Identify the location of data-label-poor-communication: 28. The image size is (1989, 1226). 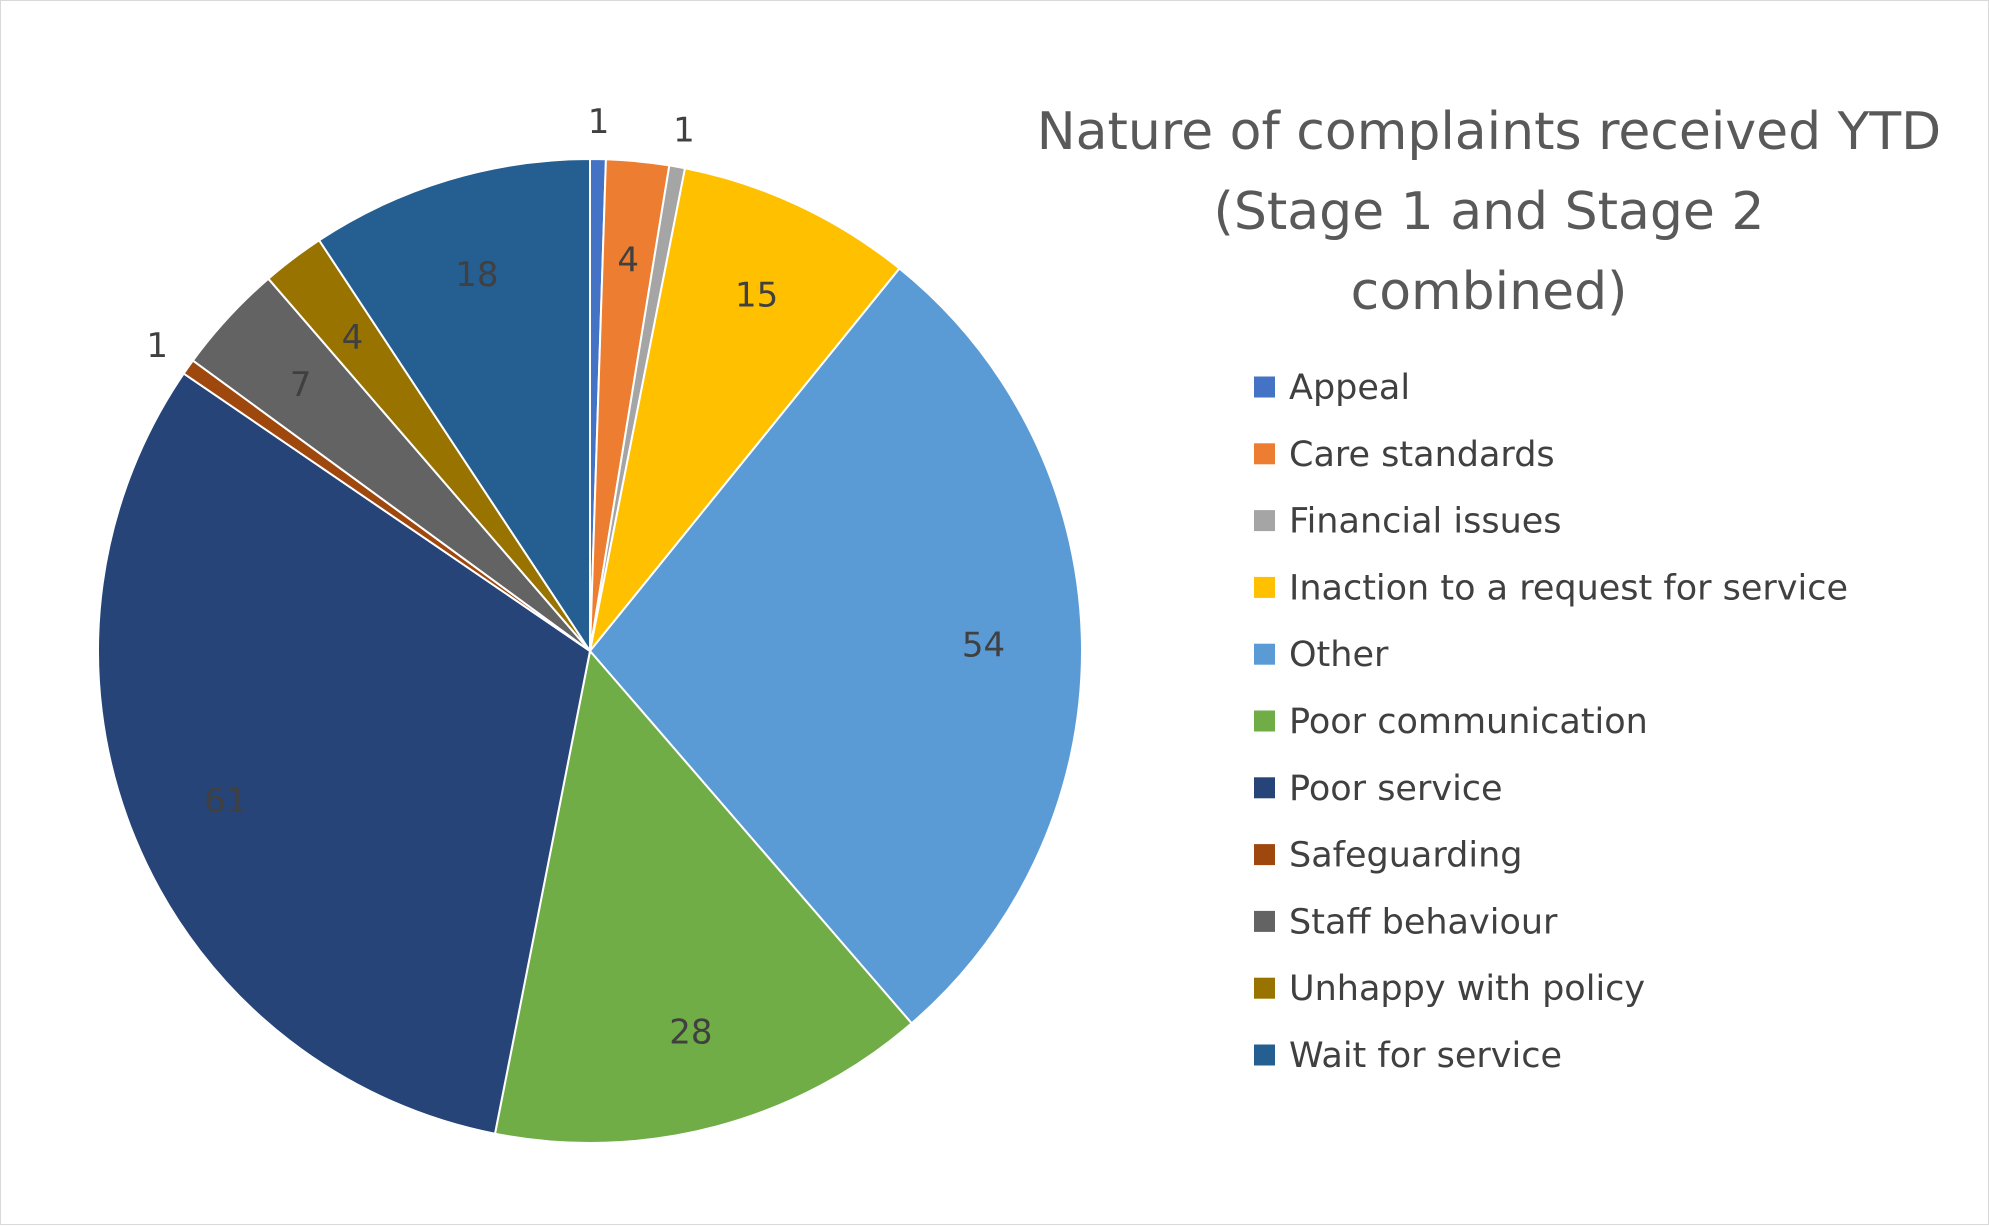
(690, 1032).